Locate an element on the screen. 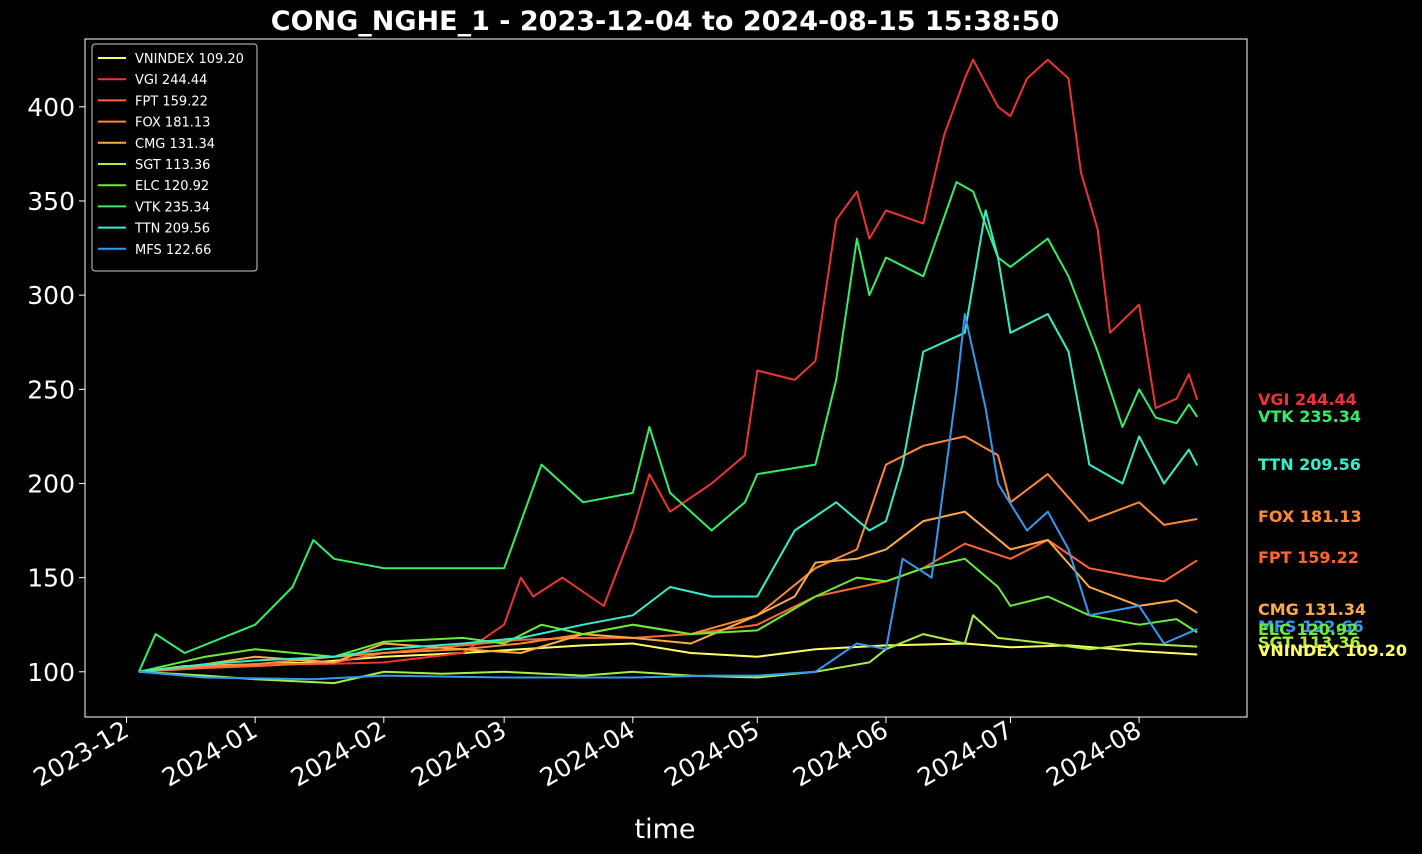  series-line-vnindex is located at coordinates (668, 657).